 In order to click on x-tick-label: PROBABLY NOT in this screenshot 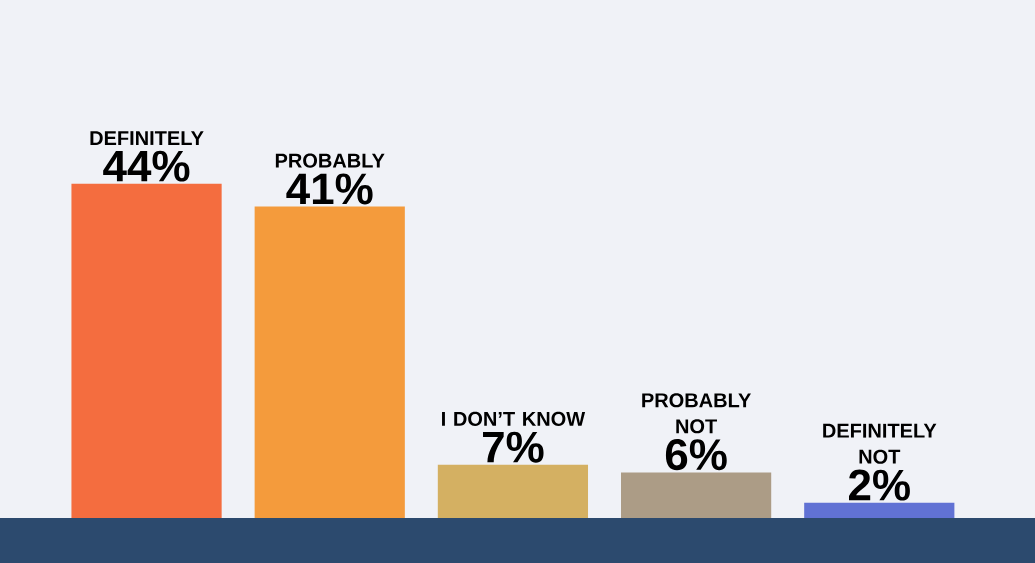, I will do `click(696, 413)`.